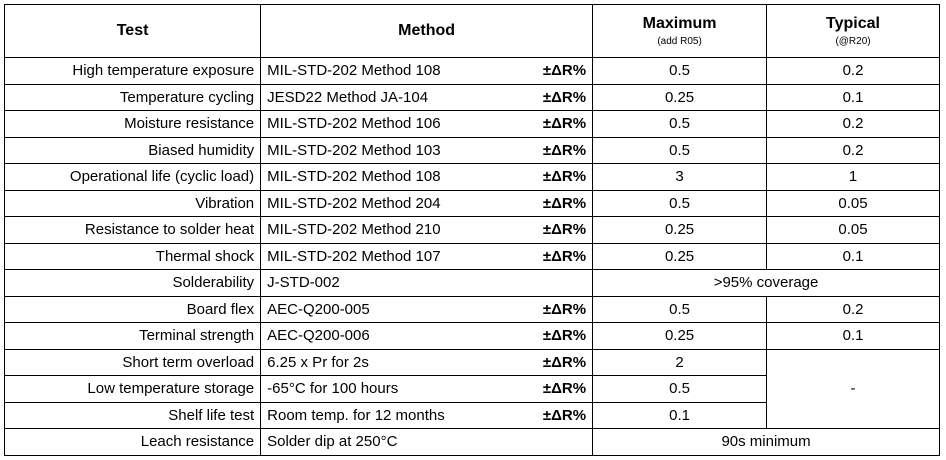 Image resolution: width=946 pixels, height=460 pixels. What do you see at coordinates (853, 388) in the screenshot?
I see `typical-cell: -` at bounding box center [853, 388].